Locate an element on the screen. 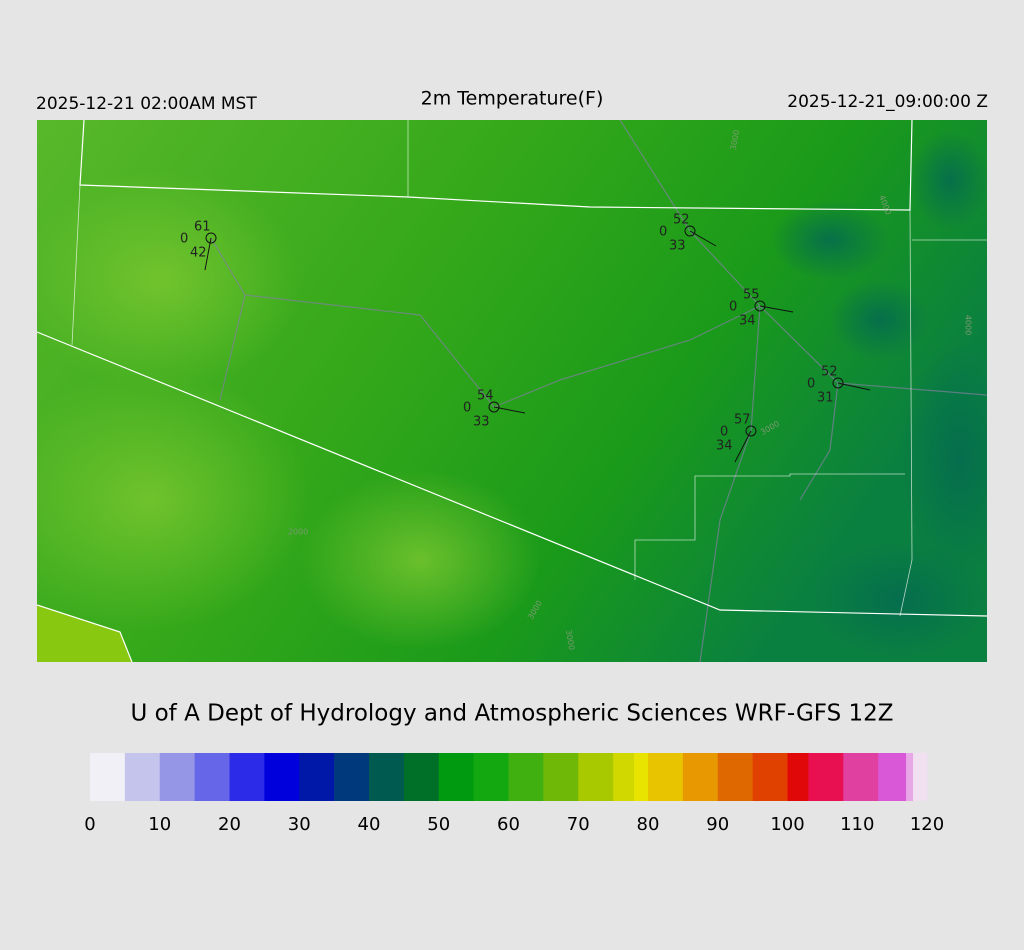  map-title: 2m Temperature(F) is located at coordinates (512, 99).